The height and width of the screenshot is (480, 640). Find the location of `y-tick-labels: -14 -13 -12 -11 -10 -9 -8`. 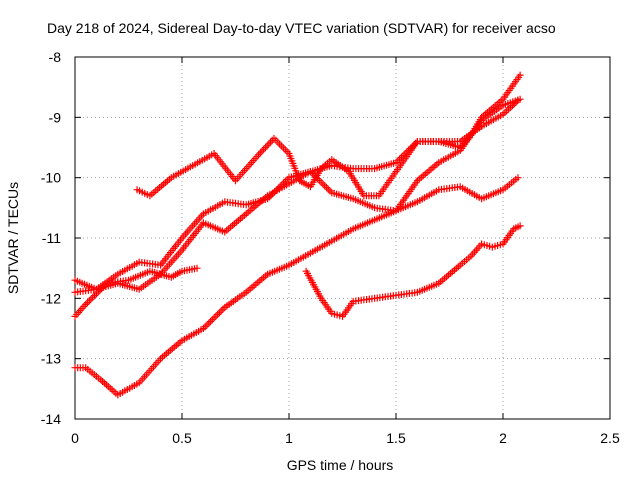

y-tick-labels: -14 -13 -12 -11 -10 -9 -8 is located at coordinates (51, 238).